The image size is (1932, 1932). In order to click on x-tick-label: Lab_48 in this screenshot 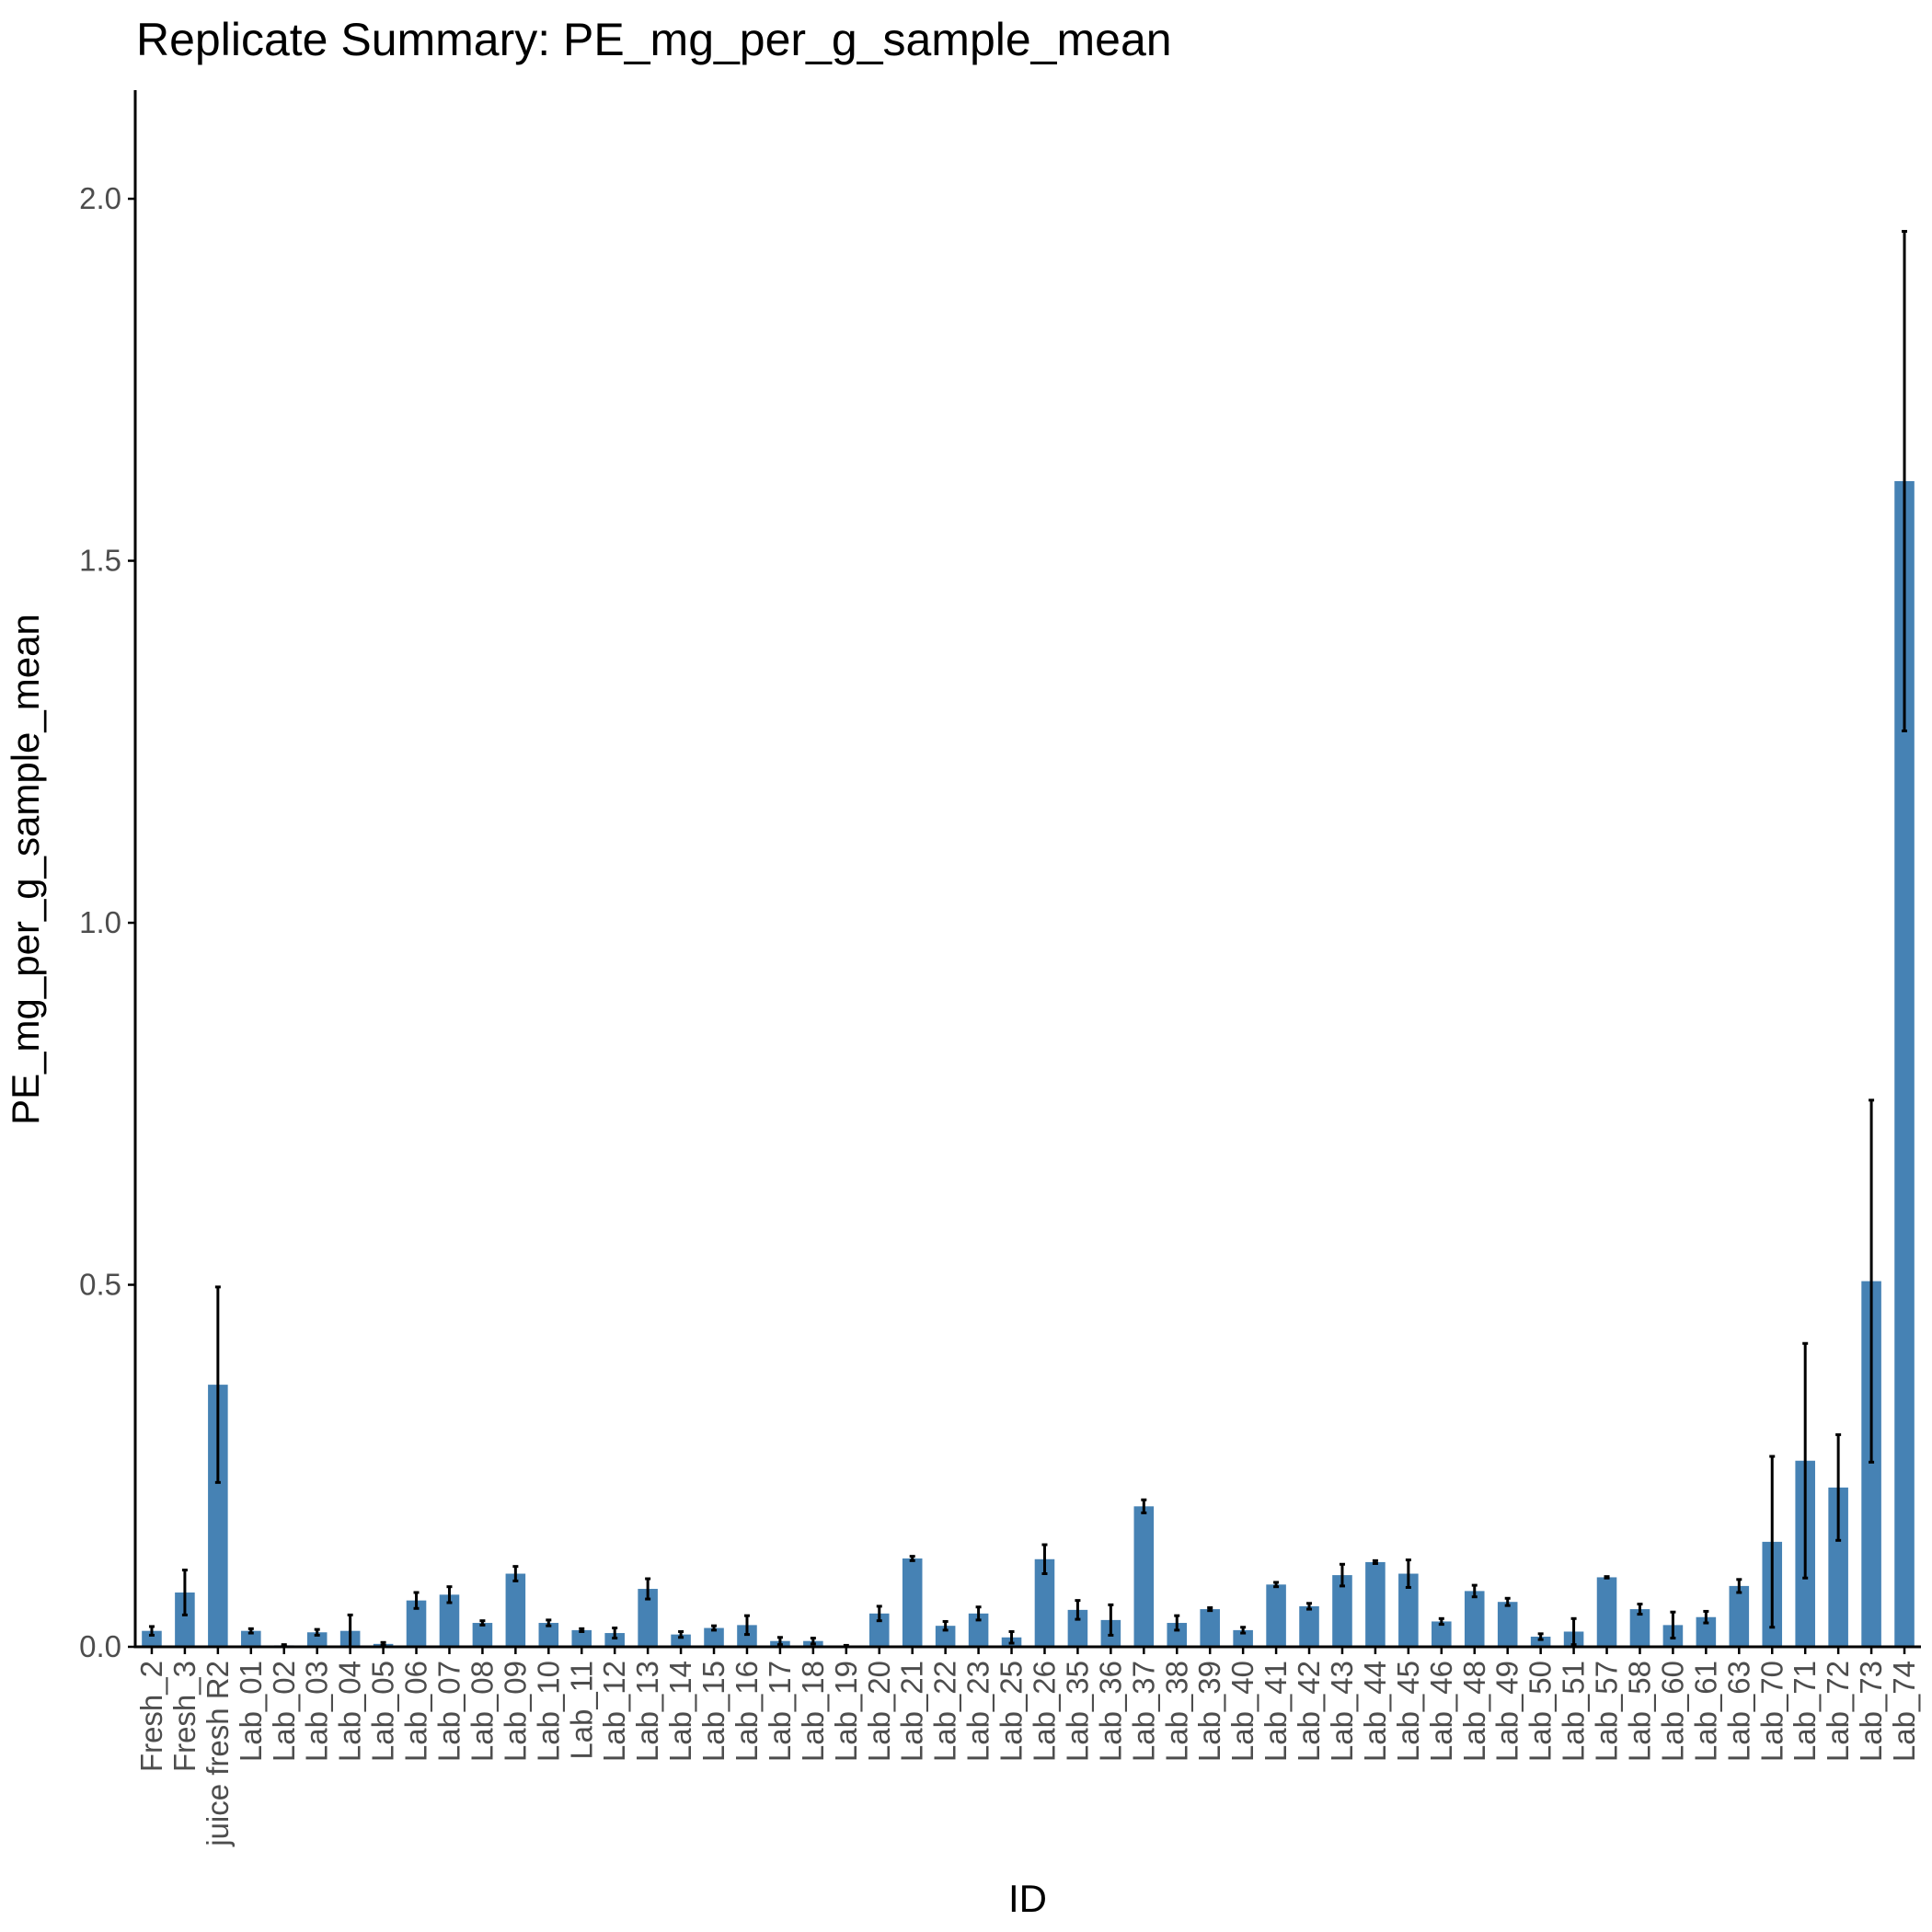, I will do `click(1474, 1711)`.